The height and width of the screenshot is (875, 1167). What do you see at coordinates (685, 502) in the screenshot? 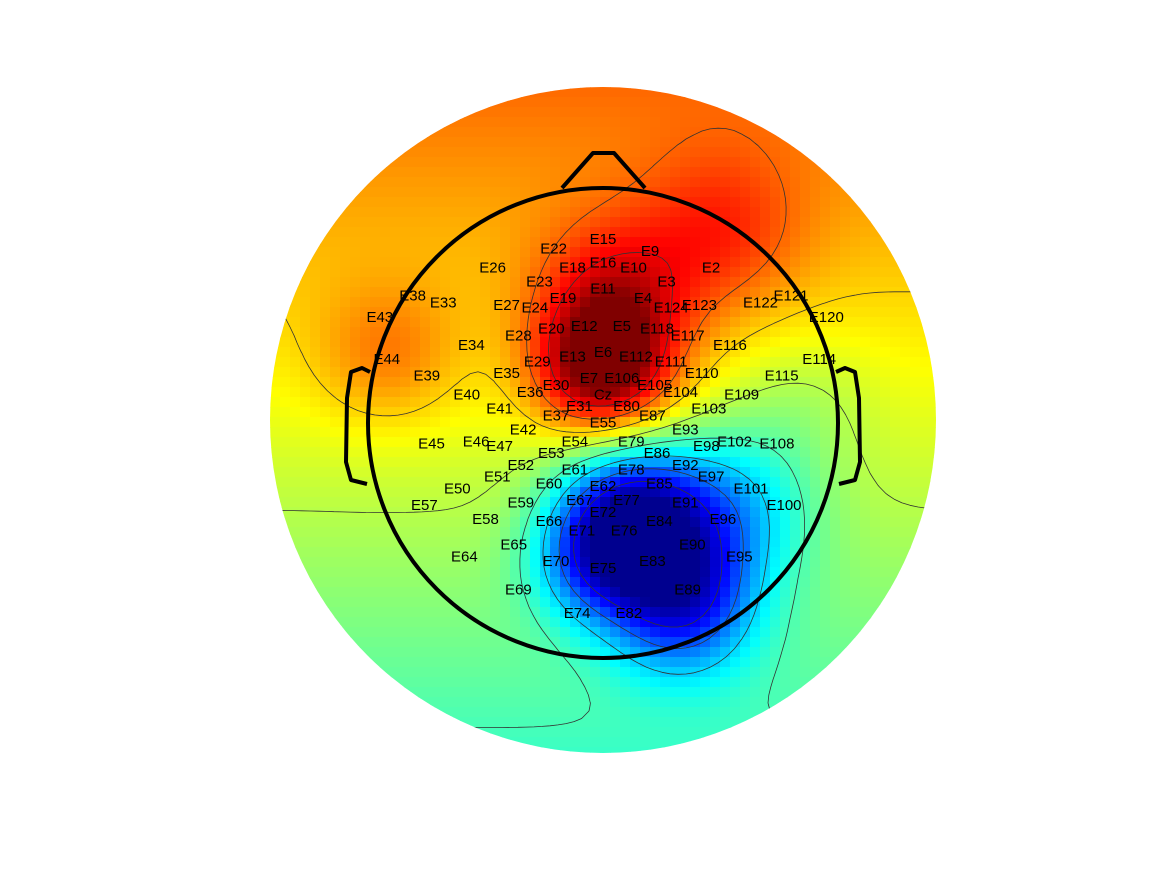
I see `electrode-label: E91` at bounding box center [685, 502].